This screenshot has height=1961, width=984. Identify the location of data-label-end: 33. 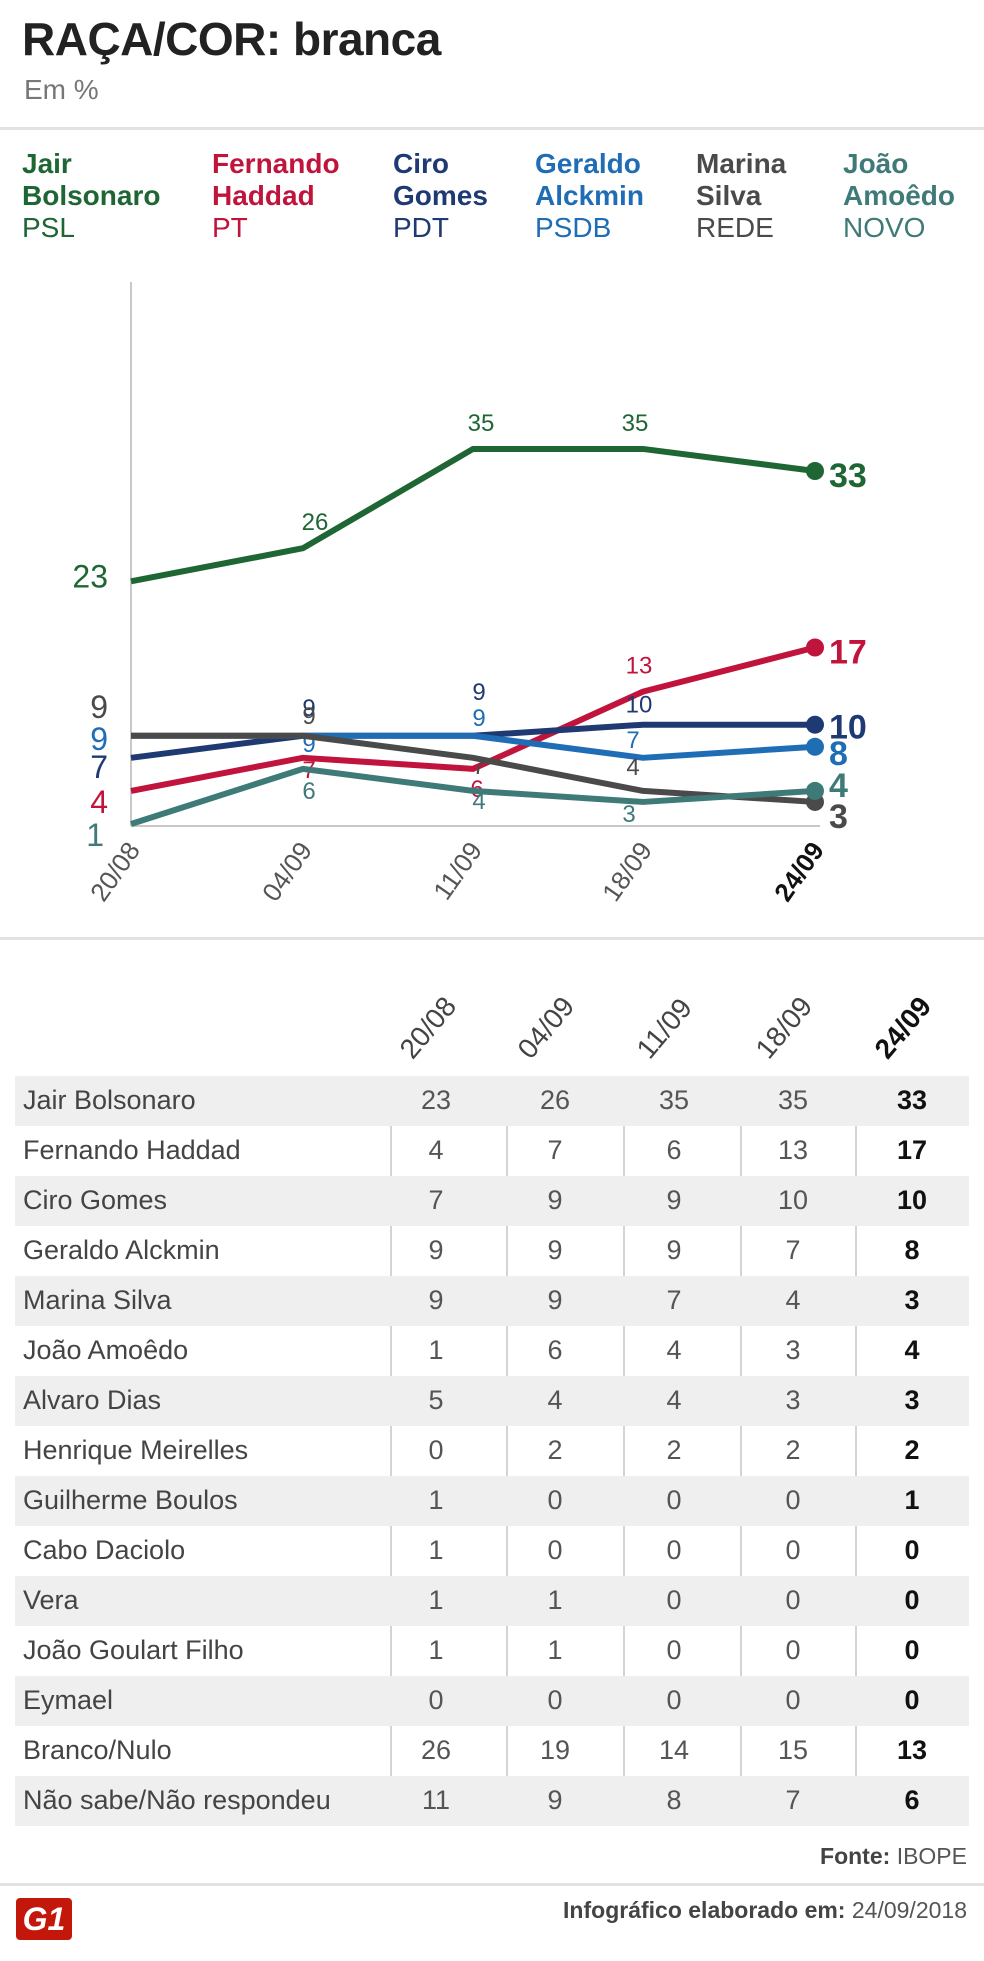
(848, 476).